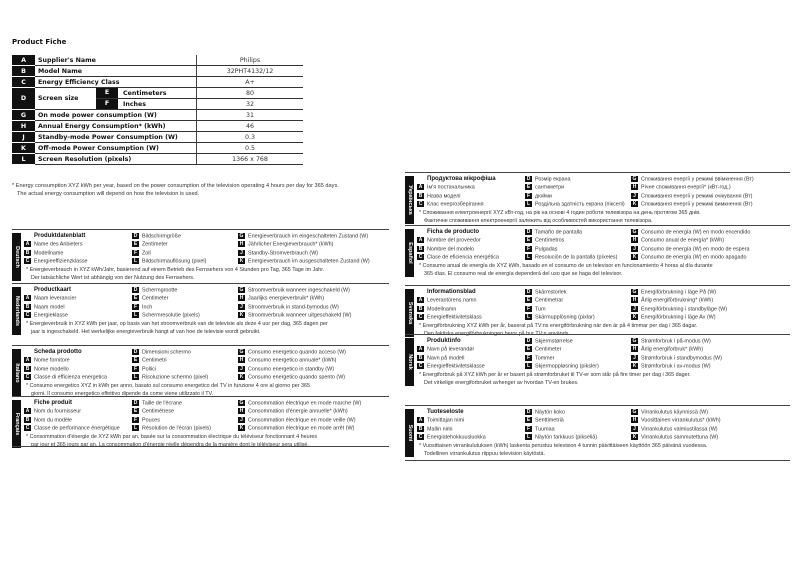  What do you see at coordinates (50, 298) in the screenshot?
I see `item-A: A Naam leverancier` at bounding box center [50, 298].